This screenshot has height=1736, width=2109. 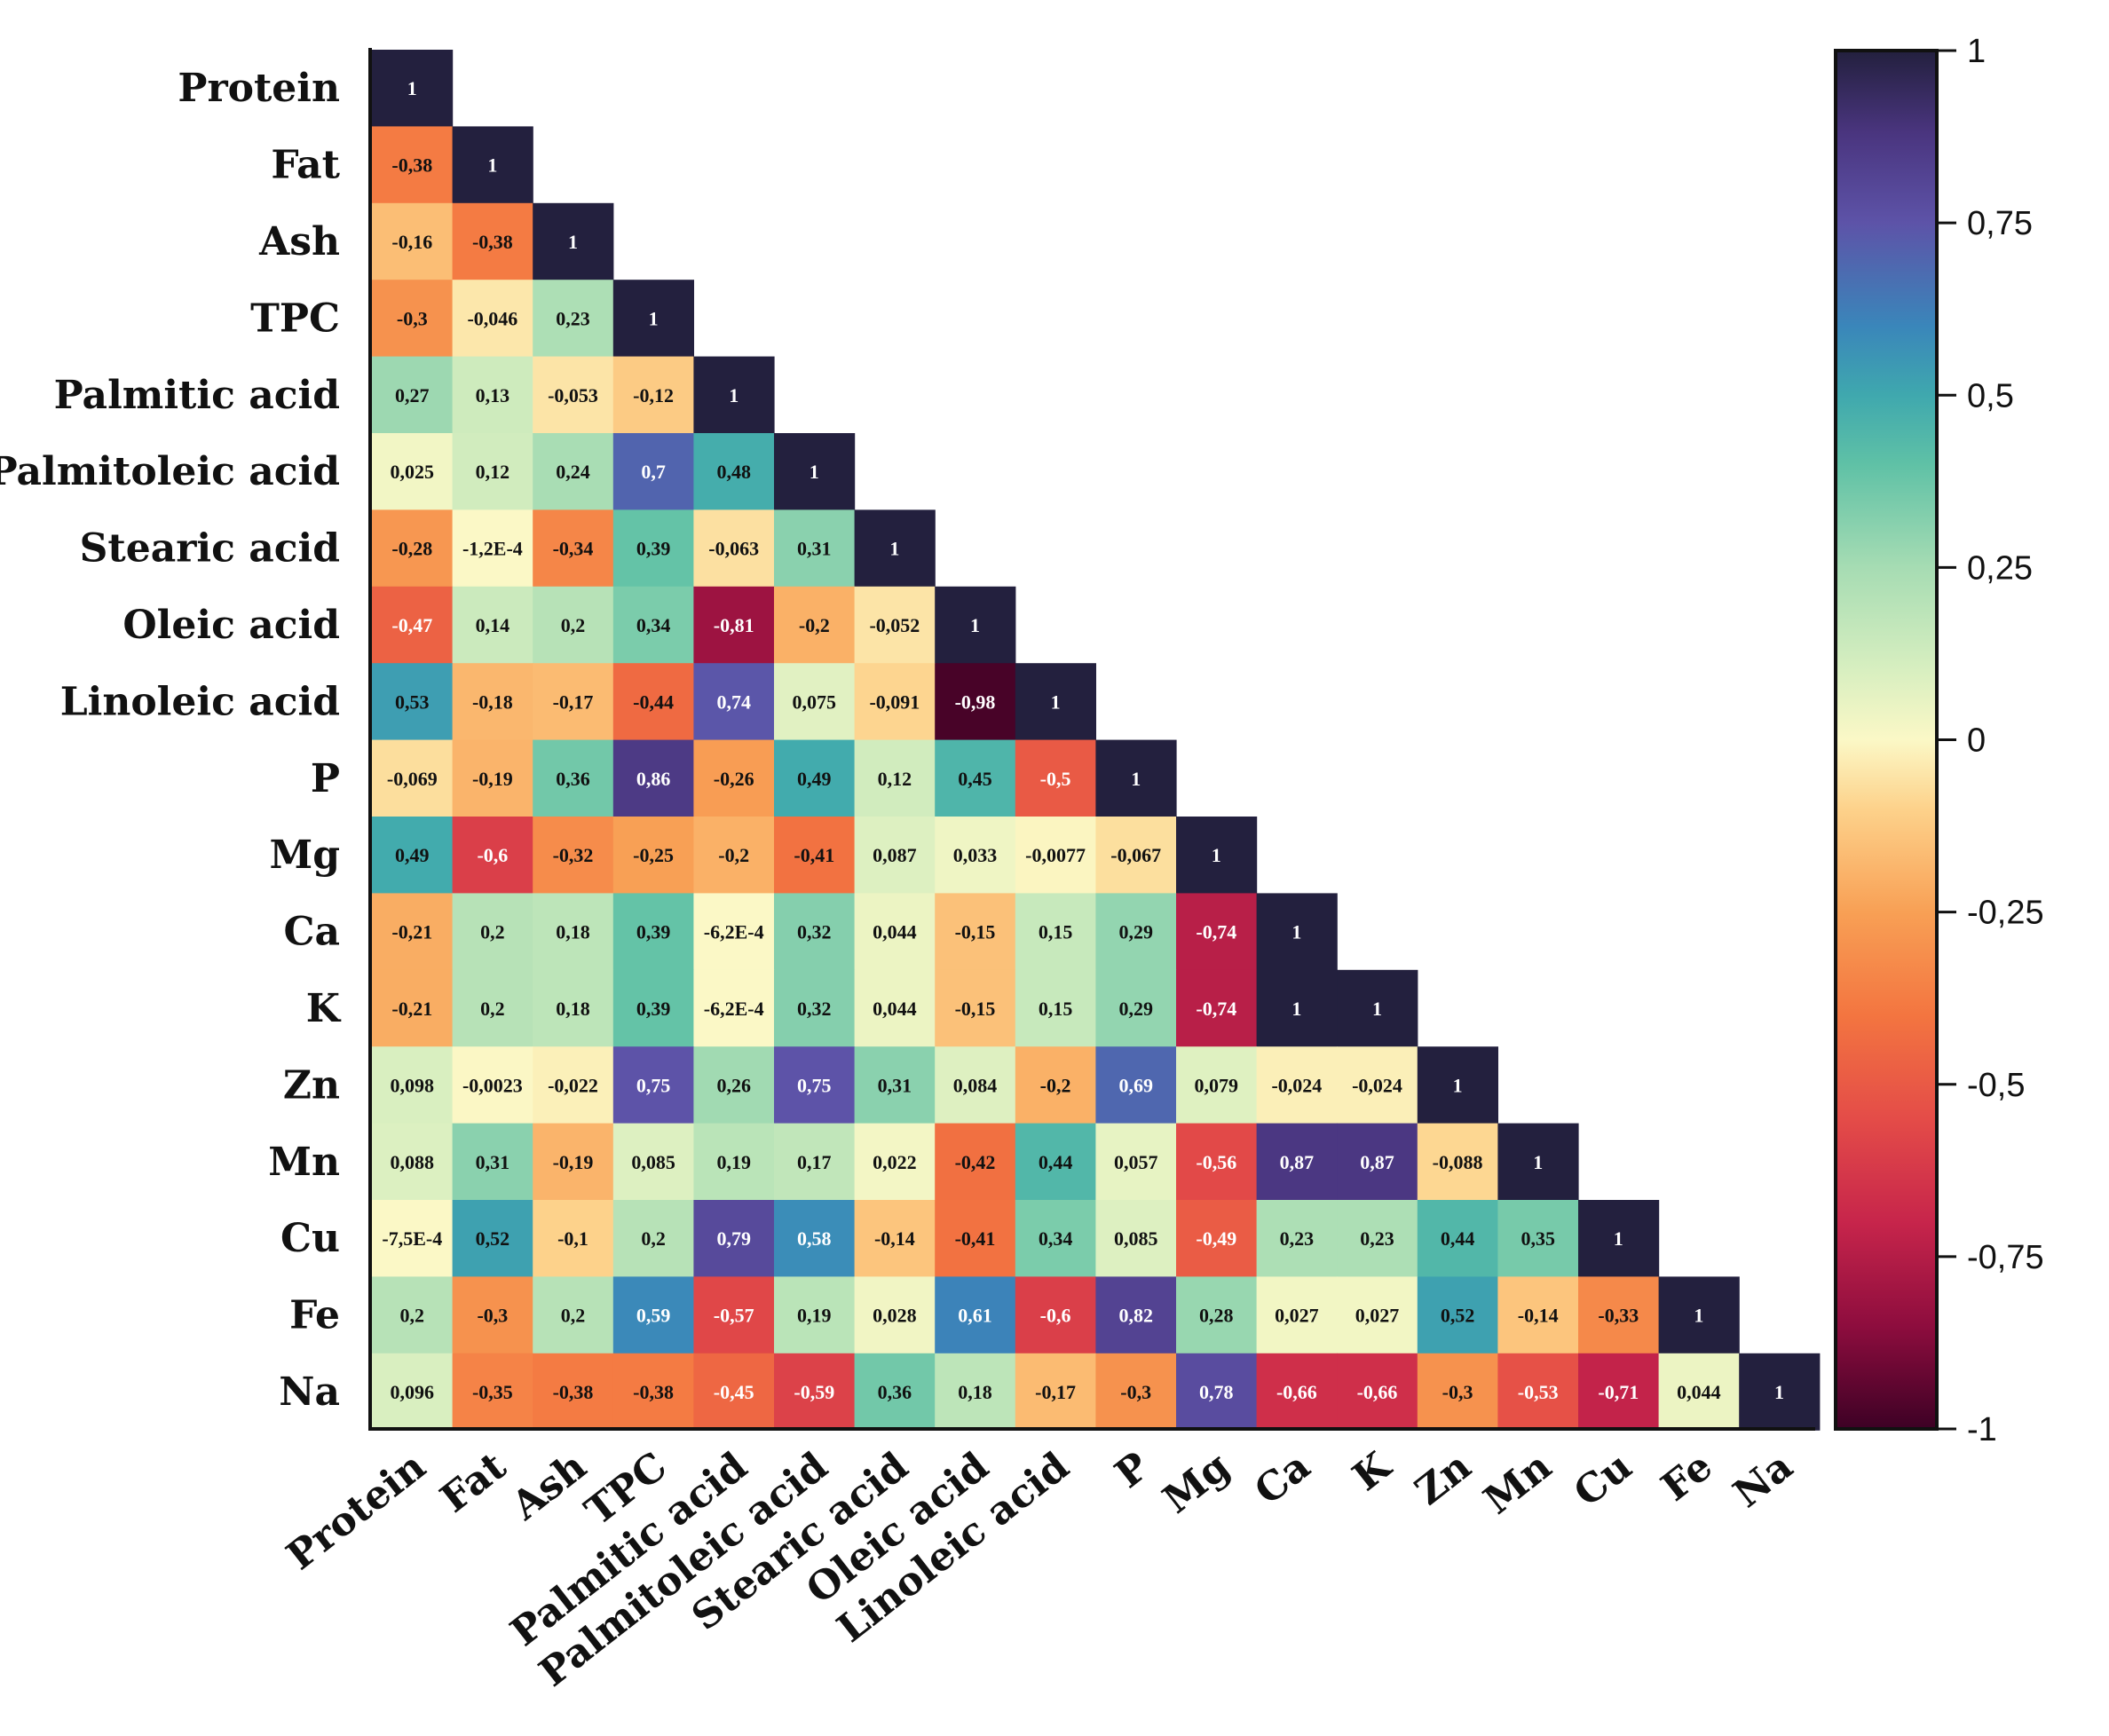 I want to click on cell-palmitoleic-acid-palmitoleic-acid, so click(x=815, y=471).